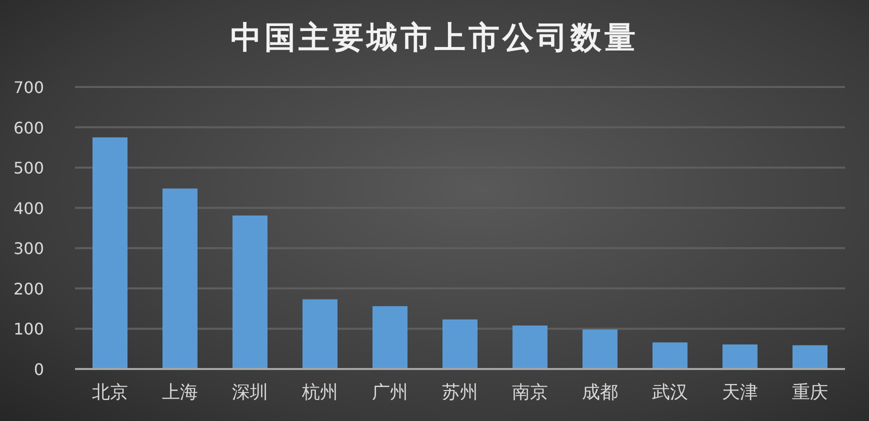  I want to click on x-tick-label: 北京, so click(110, 392).